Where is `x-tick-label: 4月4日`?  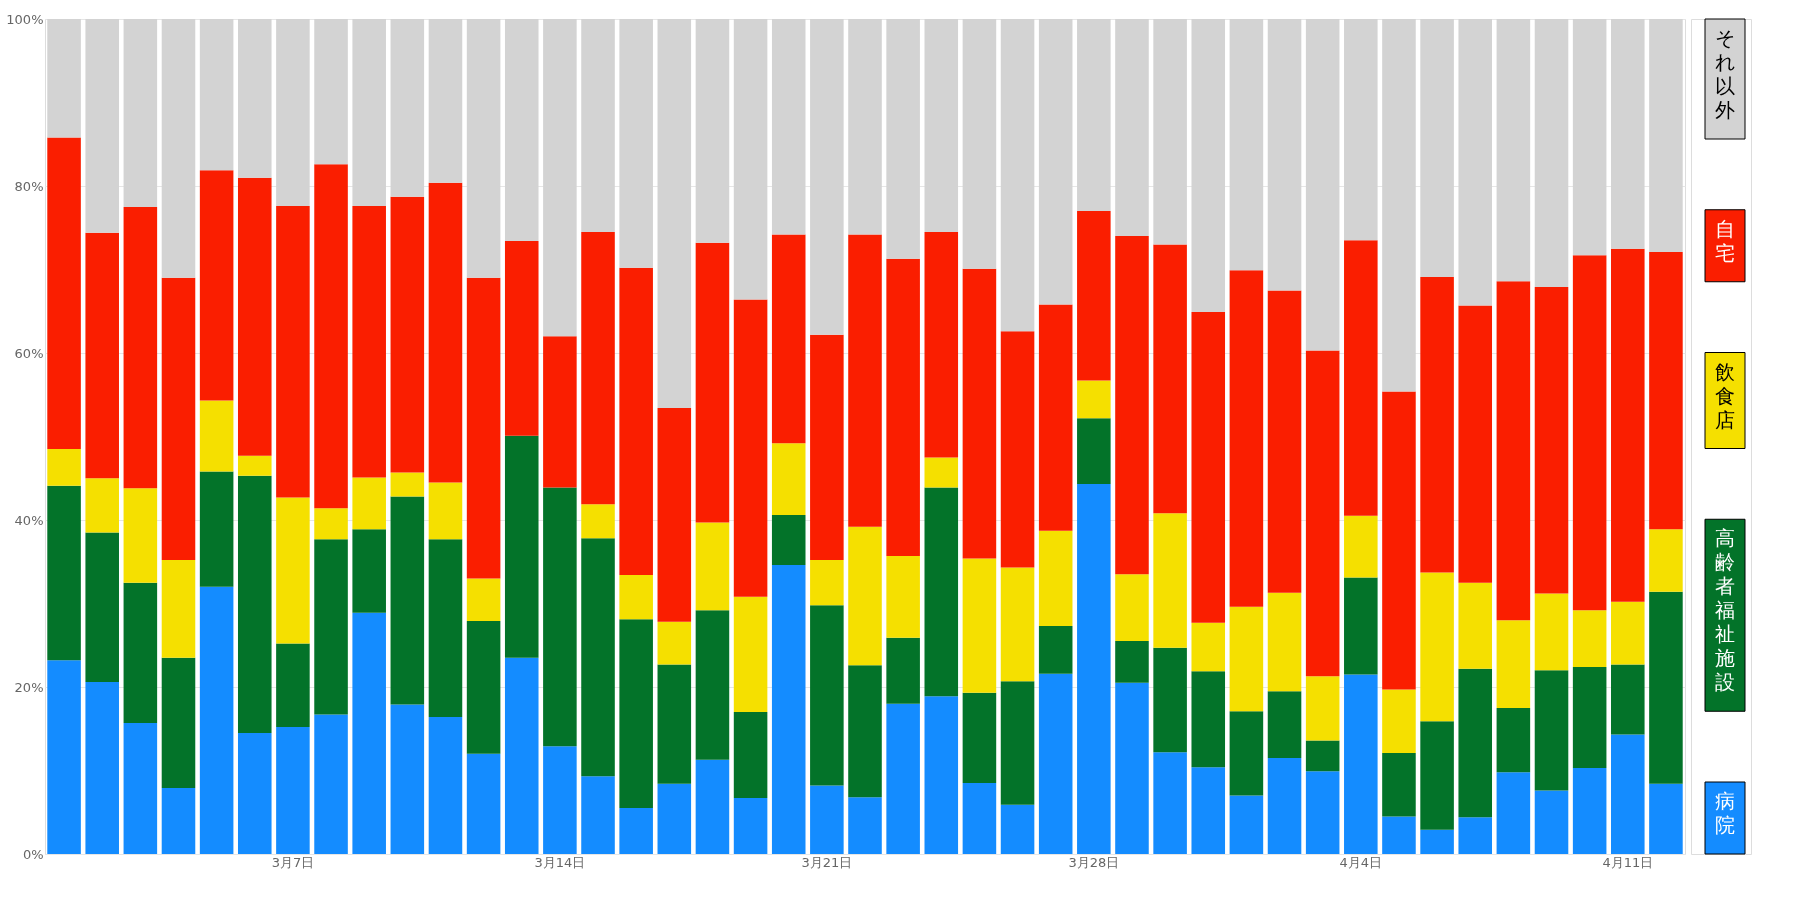
x-tick-label: 4月4日 is located at coordinates (1361, 862).